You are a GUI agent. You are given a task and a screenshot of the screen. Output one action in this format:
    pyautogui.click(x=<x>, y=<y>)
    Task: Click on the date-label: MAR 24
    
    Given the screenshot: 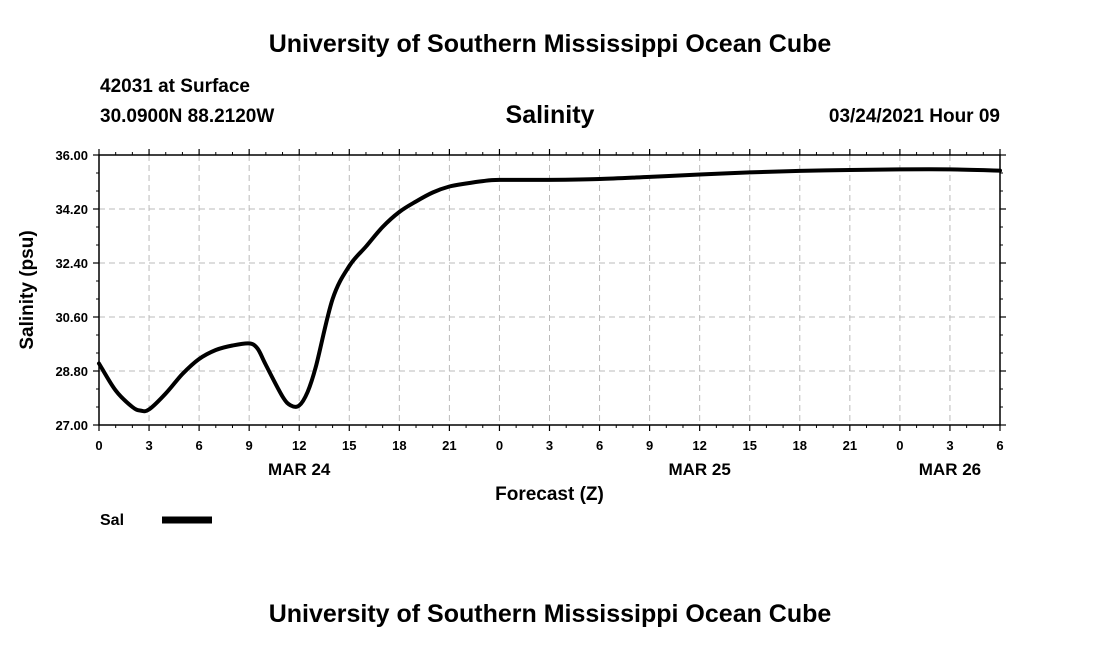 What is the action you would take?
    pyautogui.click(x=299, y=469)
    